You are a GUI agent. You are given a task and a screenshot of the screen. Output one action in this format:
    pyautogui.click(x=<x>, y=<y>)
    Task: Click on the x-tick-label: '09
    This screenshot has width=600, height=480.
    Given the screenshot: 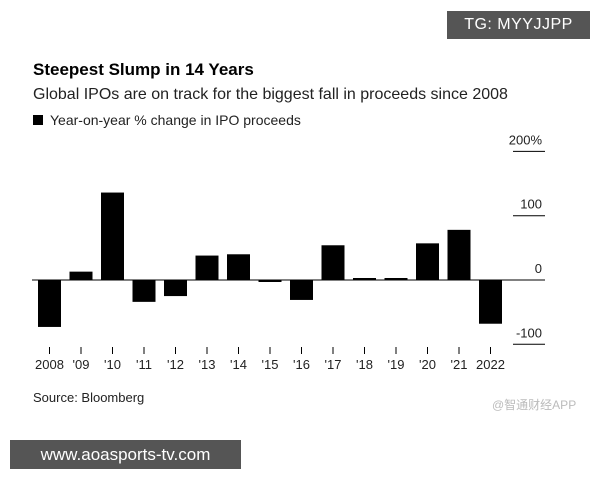 What is the action you would take?
    pyautogui.click(x=81, y=364)
    